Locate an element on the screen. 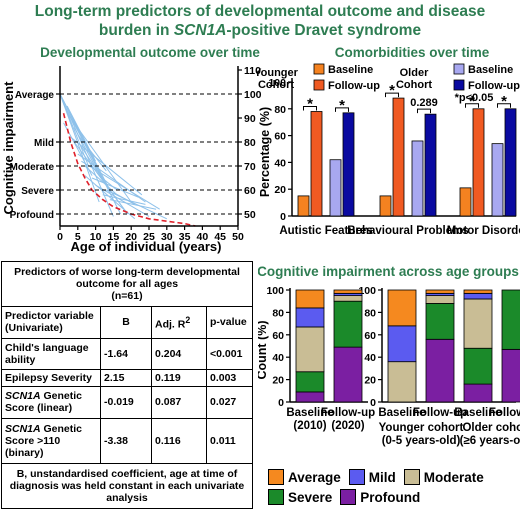 This screenshot has width=520, height=512. group-label: Younger cohort is located at coordinates (421, 428).